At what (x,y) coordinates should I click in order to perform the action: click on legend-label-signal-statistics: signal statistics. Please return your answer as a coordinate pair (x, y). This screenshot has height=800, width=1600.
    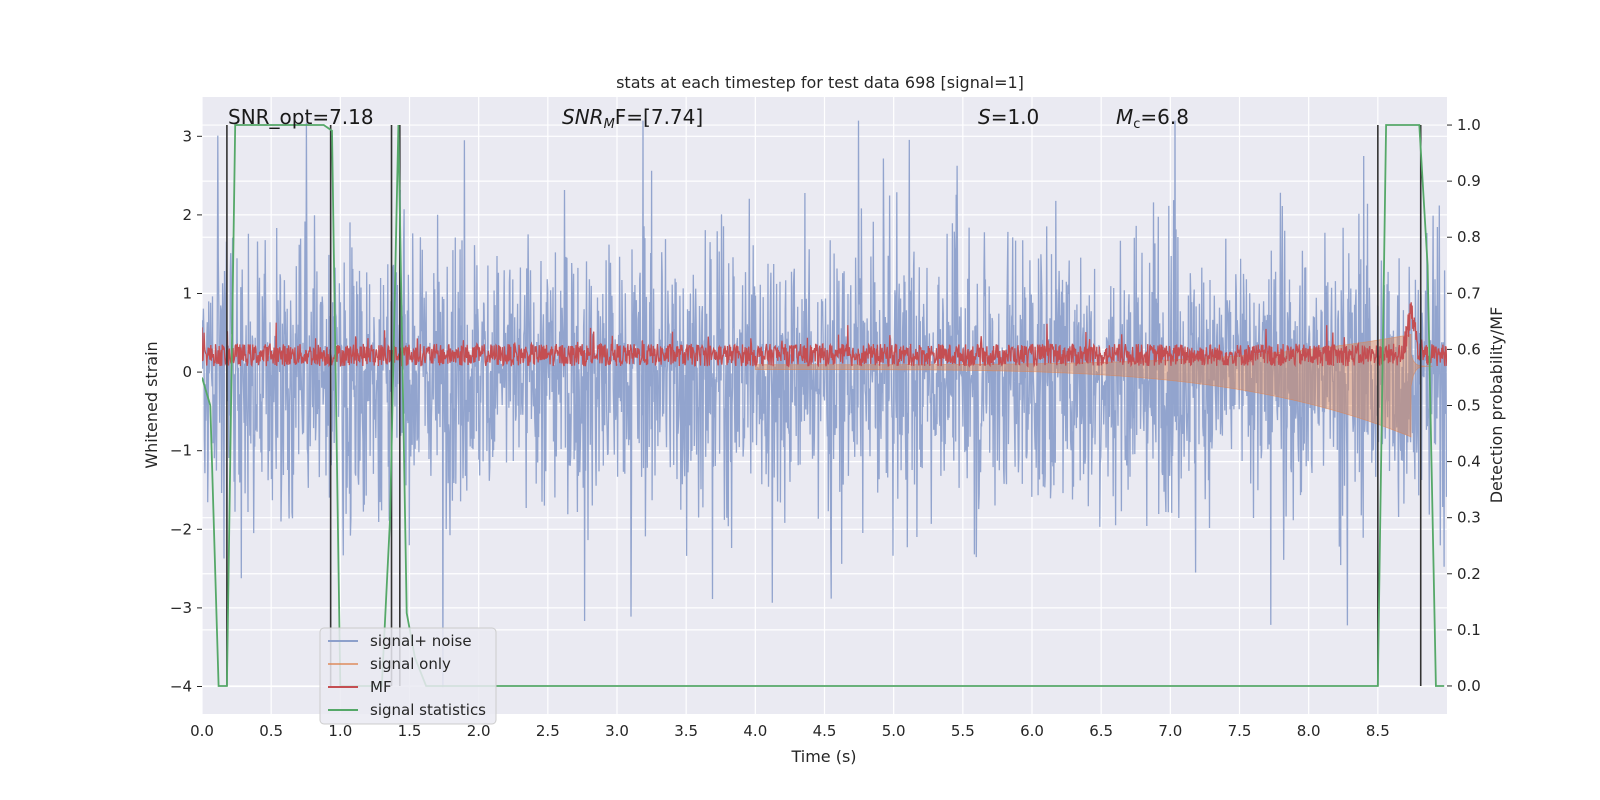
    Looking at the image, I should click on (428, 710).